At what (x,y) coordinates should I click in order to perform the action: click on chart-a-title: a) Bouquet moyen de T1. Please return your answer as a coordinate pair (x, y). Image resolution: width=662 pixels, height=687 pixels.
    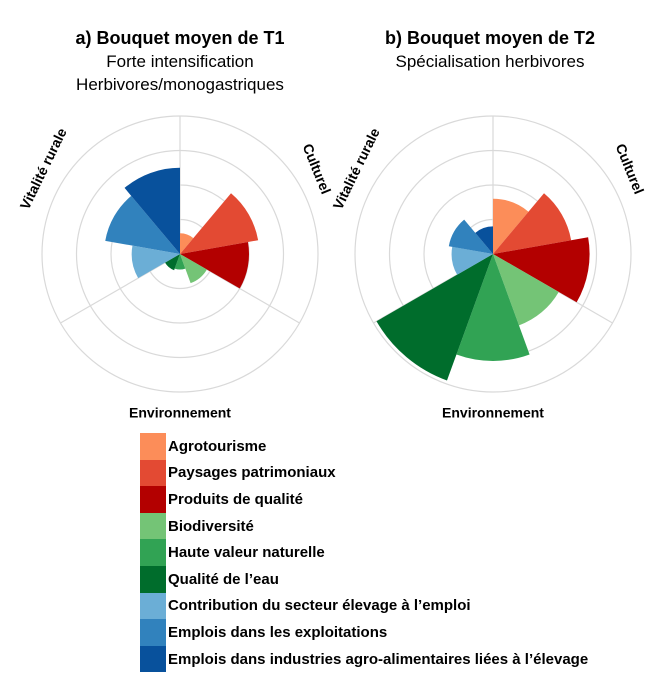
    Looking at the image, I should click on (180, 38).